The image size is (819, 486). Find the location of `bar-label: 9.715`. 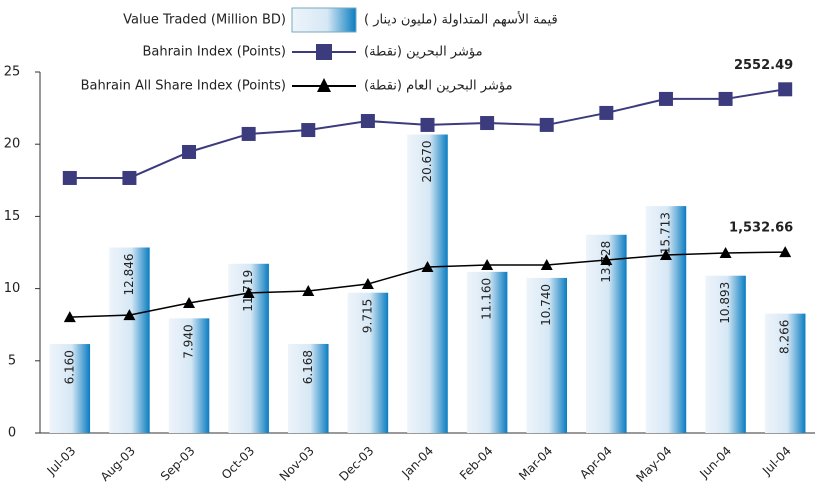

bar-label: 9.715 is located at coordinates (367, 316).